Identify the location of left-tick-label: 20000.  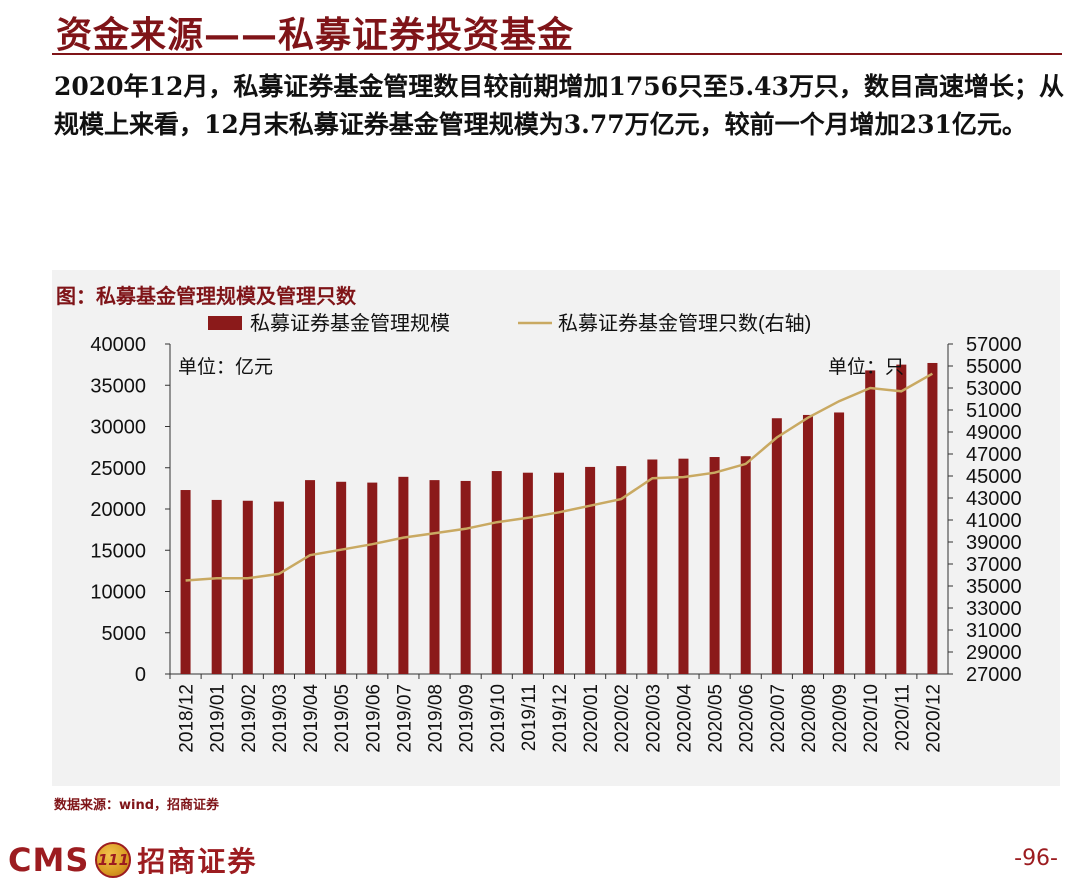
(118, 510).